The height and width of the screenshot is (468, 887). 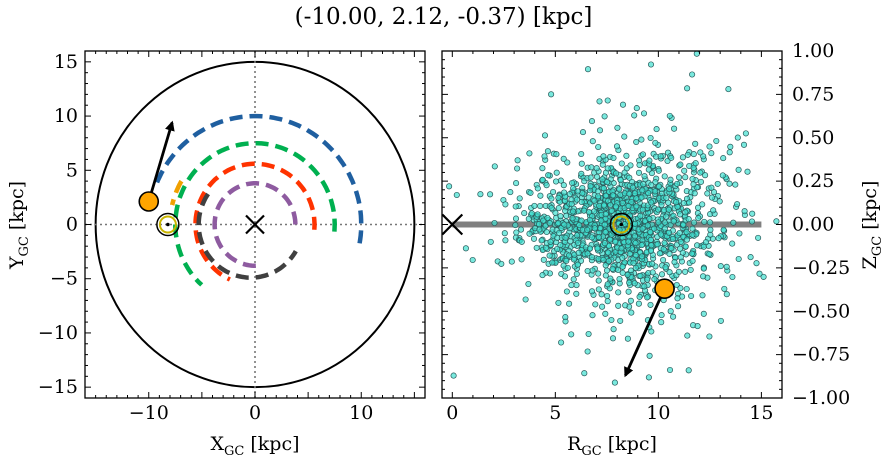 What do you see at coordinates (813, 138) in the screenshot?
I see `right-y-tick-label: 0.50` at bounding box center [813, 138].